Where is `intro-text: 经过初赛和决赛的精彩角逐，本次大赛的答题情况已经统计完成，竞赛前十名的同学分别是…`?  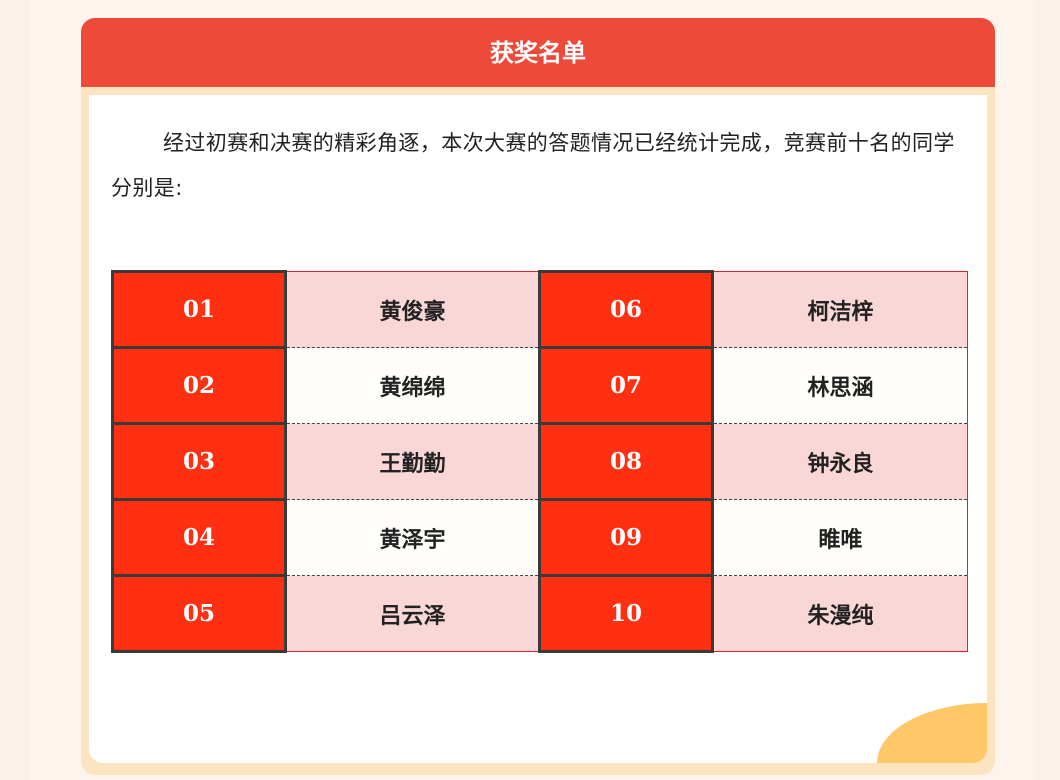
intro-text: 经过初赛和决赛的精彩角逐，本次大赛的答题情况已经统计完成，竞赛前十名的同学分别是… is located at coordinates (533, 165).